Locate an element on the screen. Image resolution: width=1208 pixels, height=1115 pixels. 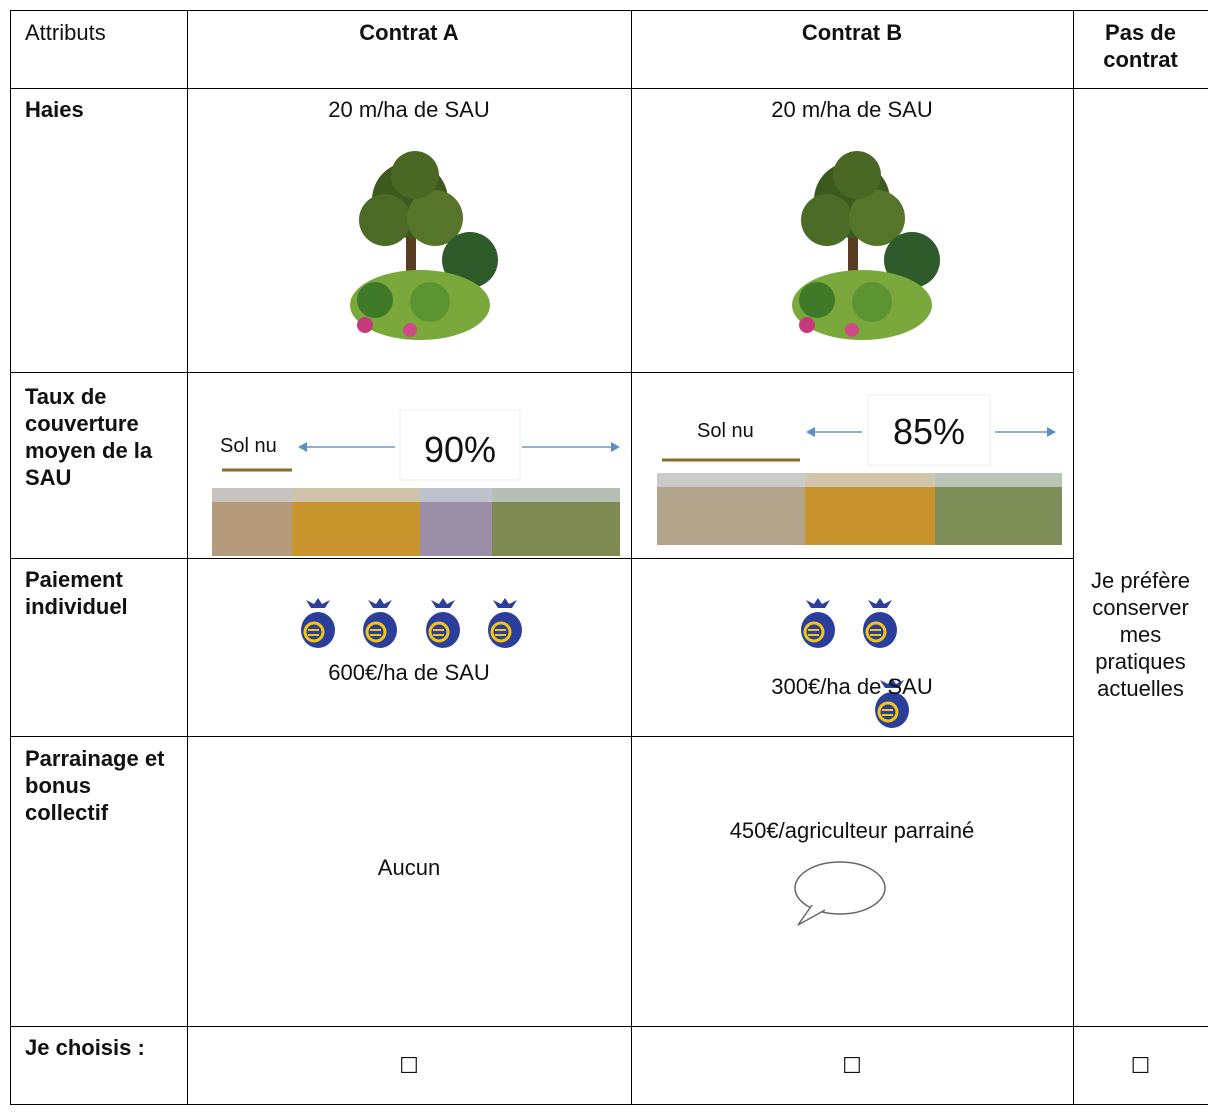
cell-text: 450€/agriculteur parrainé is located at coordinates (852, 830).